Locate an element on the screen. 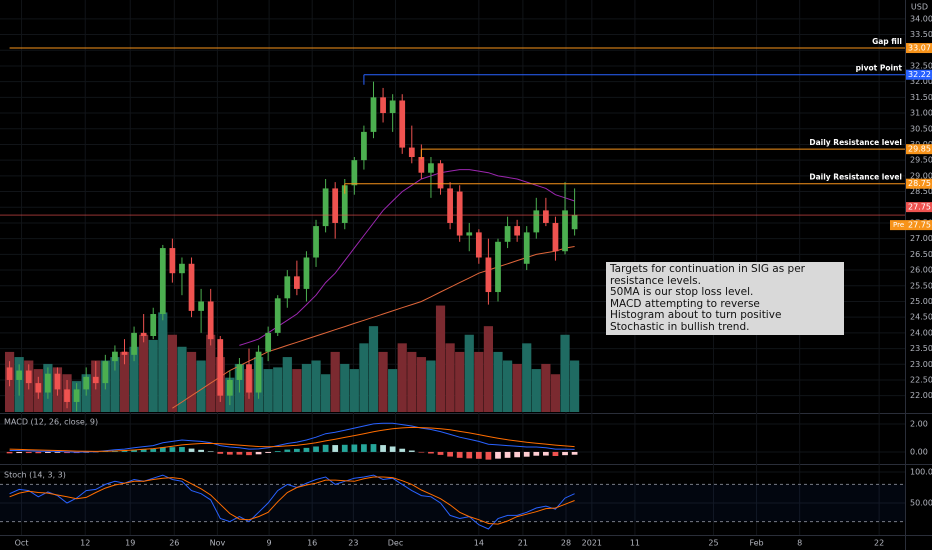  y-tick-label: 33.50 is located at coordinates (921, 34).